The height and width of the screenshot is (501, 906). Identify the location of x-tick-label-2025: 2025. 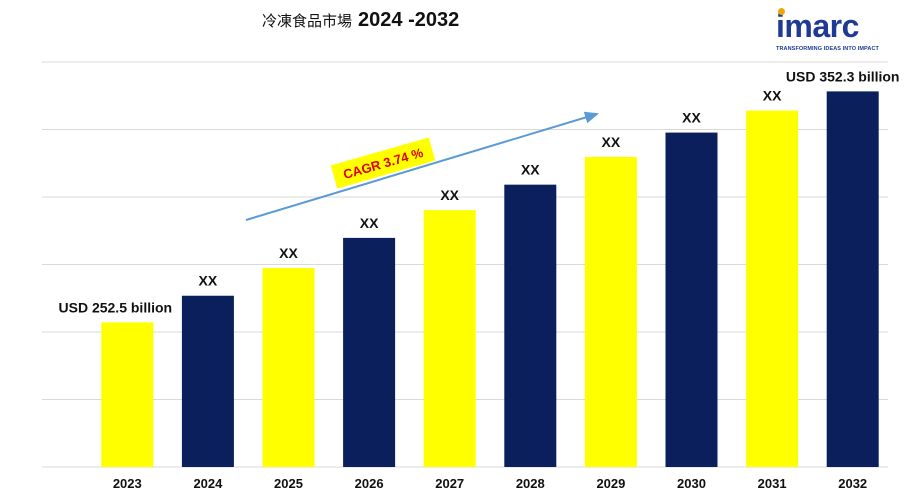
(288, 483).